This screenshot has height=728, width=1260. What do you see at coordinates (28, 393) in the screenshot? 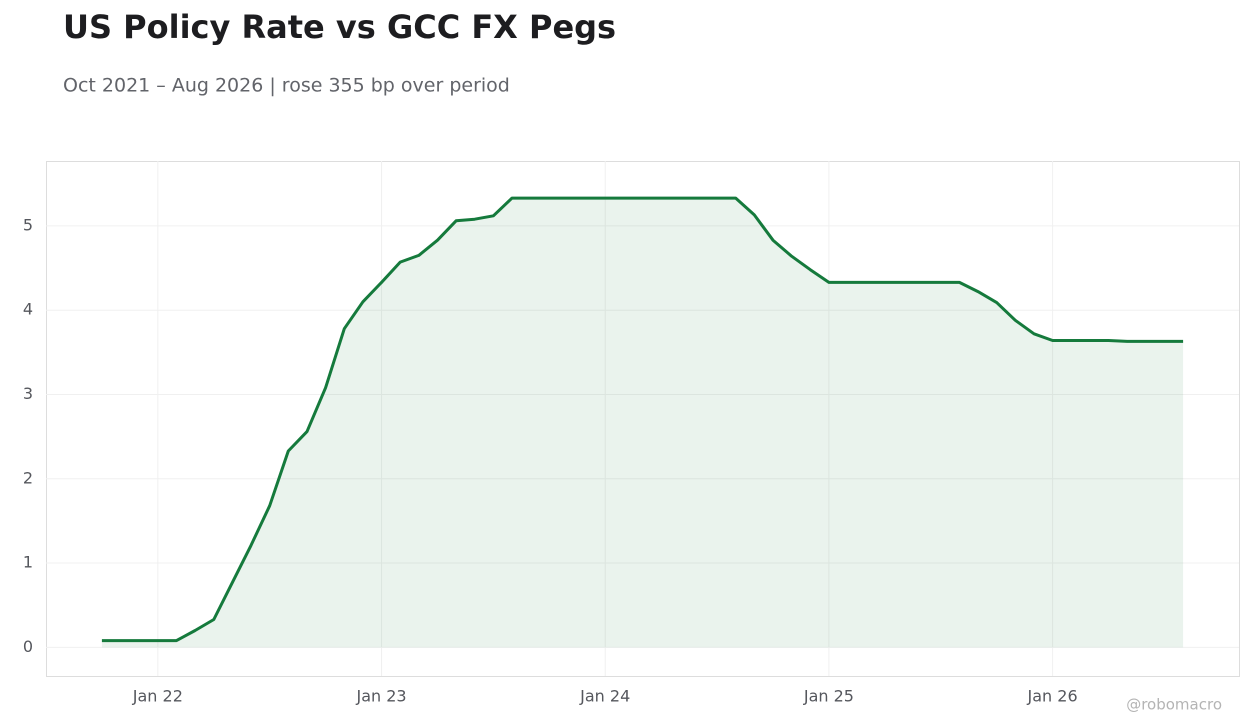
I see `y-tick-label: 3` at bounding box center [28, 393].